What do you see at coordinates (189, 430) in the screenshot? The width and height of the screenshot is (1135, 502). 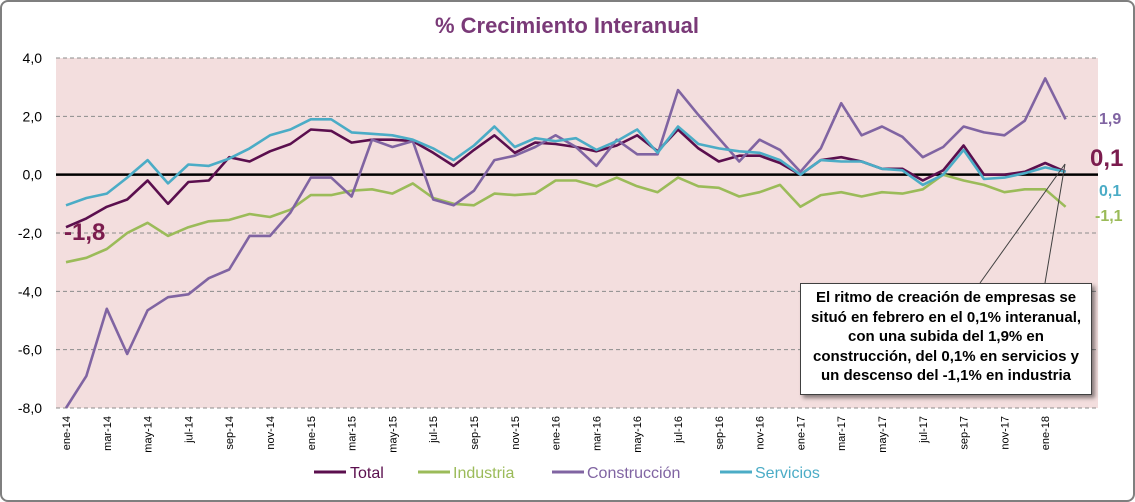 I see `x-tick-label: jul-14` at bounding box center [189, 430].